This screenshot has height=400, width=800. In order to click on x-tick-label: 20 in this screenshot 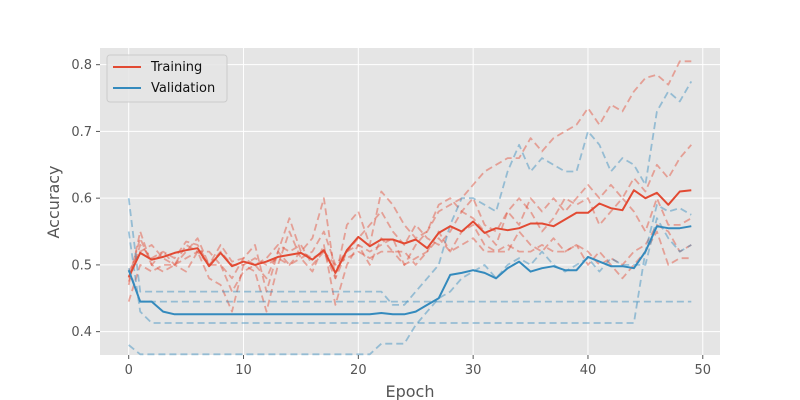, I will do `click(358, 370)`.